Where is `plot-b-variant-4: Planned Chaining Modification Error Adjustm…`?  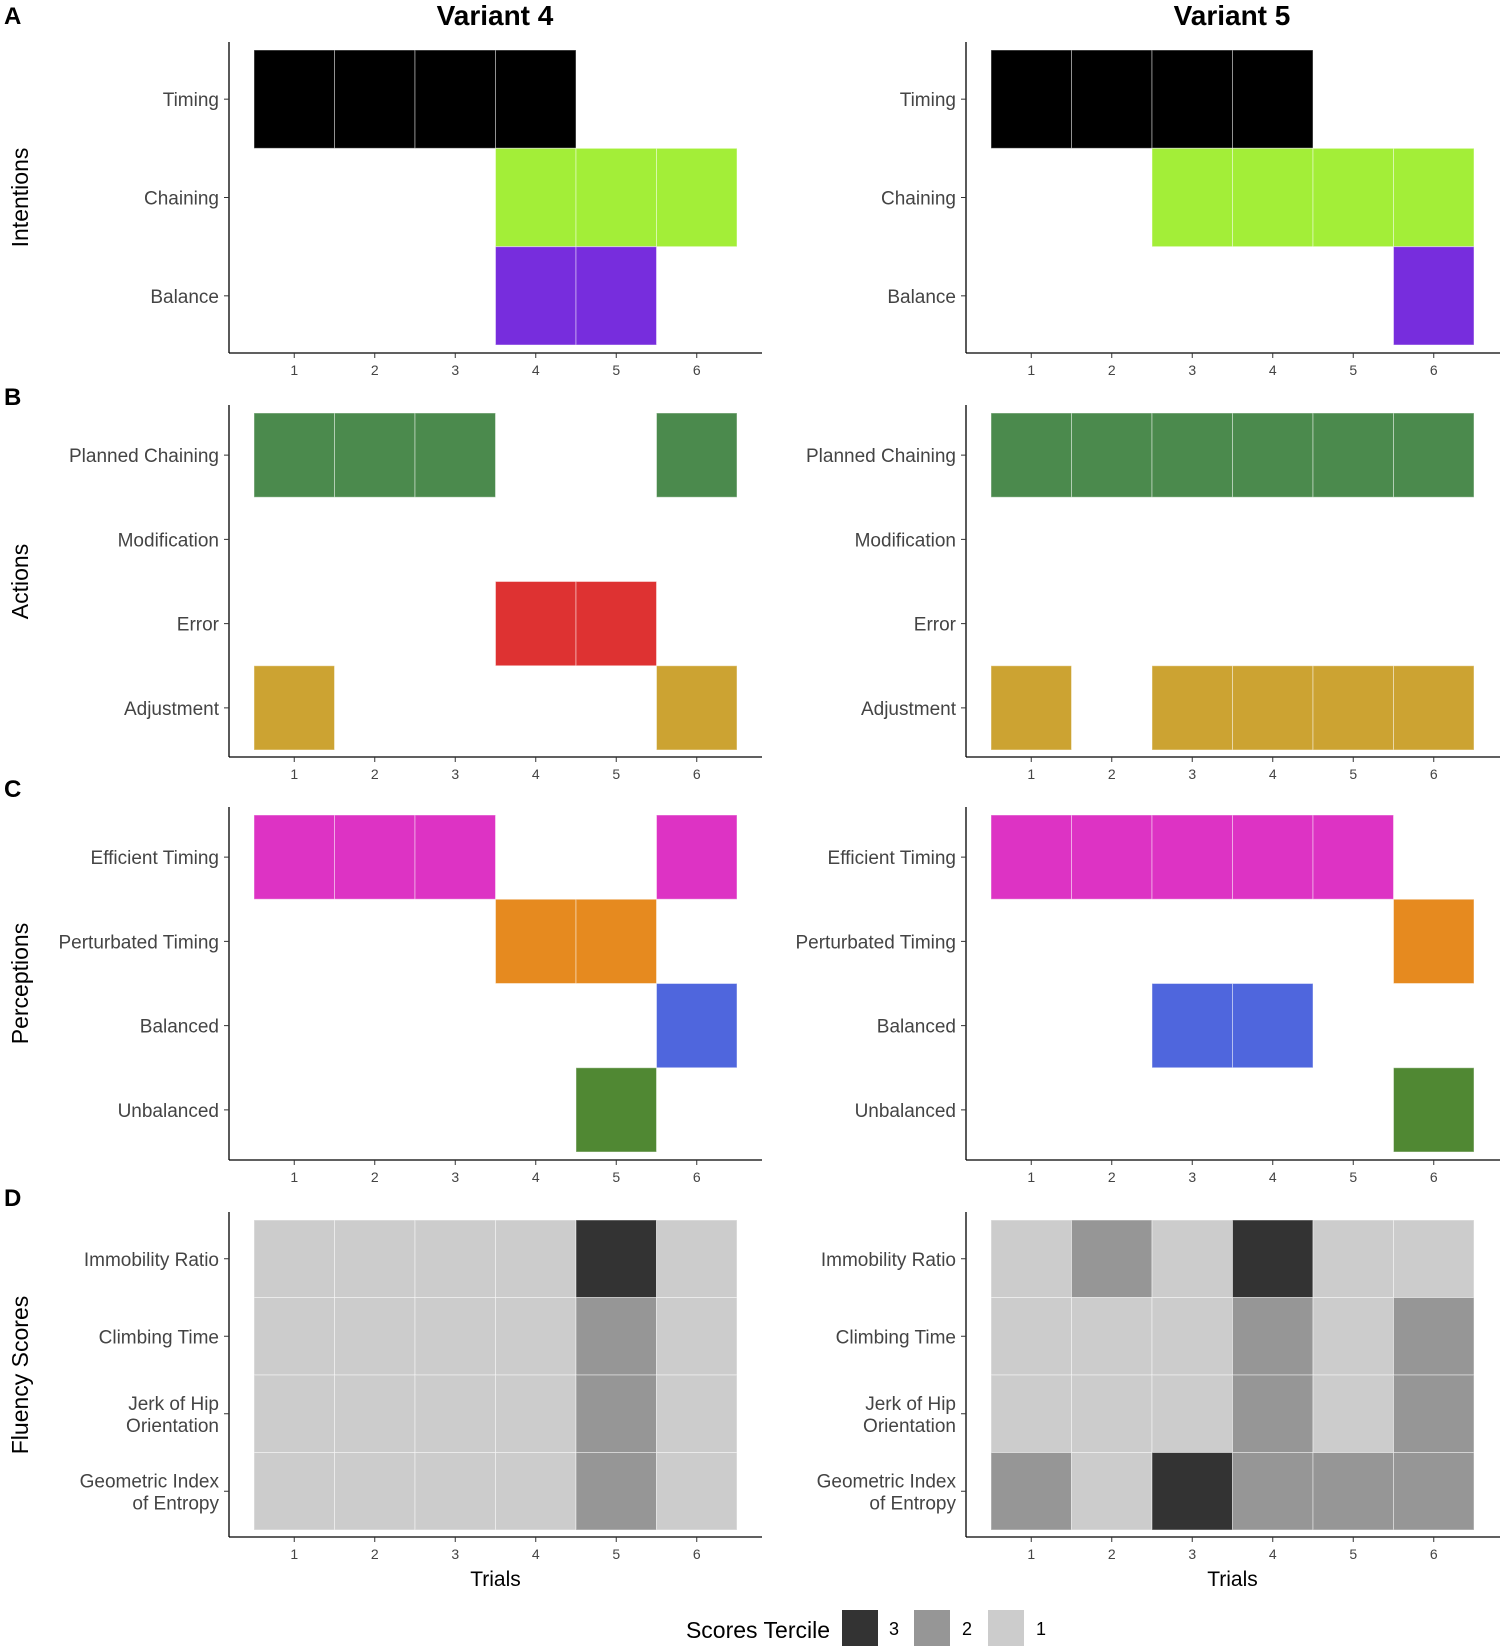
plot-b-variant-4: Planned Chaining Modification Error Adjustm… is located at coordinates (415, 593).